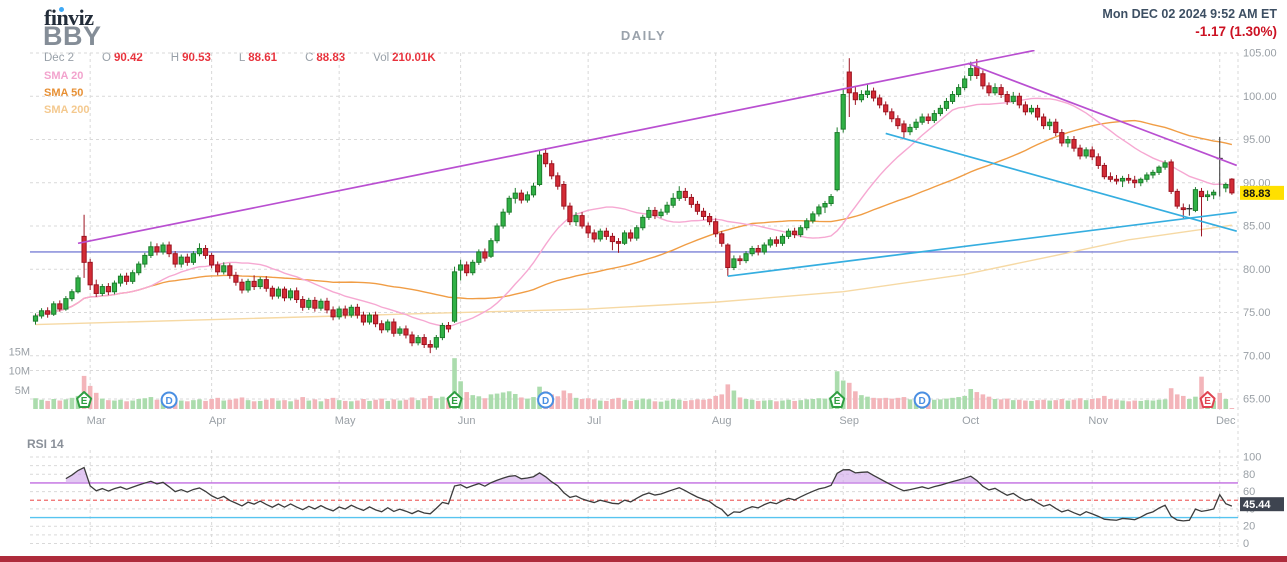 Image resolution: width=1287 pixels, height=562 pixels. I want to click on svg-text: 60, so click(1249, 492).